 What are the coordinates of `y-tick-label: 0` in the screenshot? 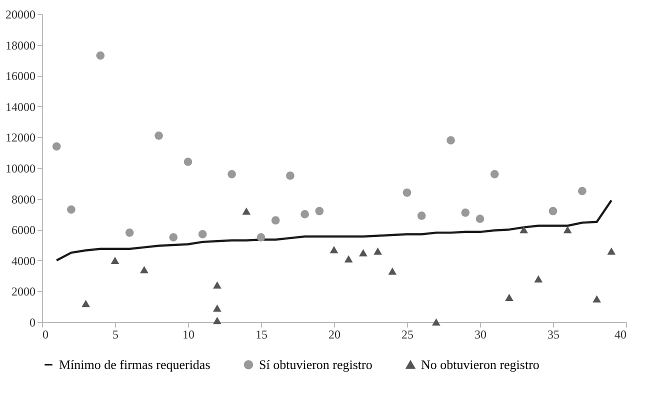 It's located at (33, 323).